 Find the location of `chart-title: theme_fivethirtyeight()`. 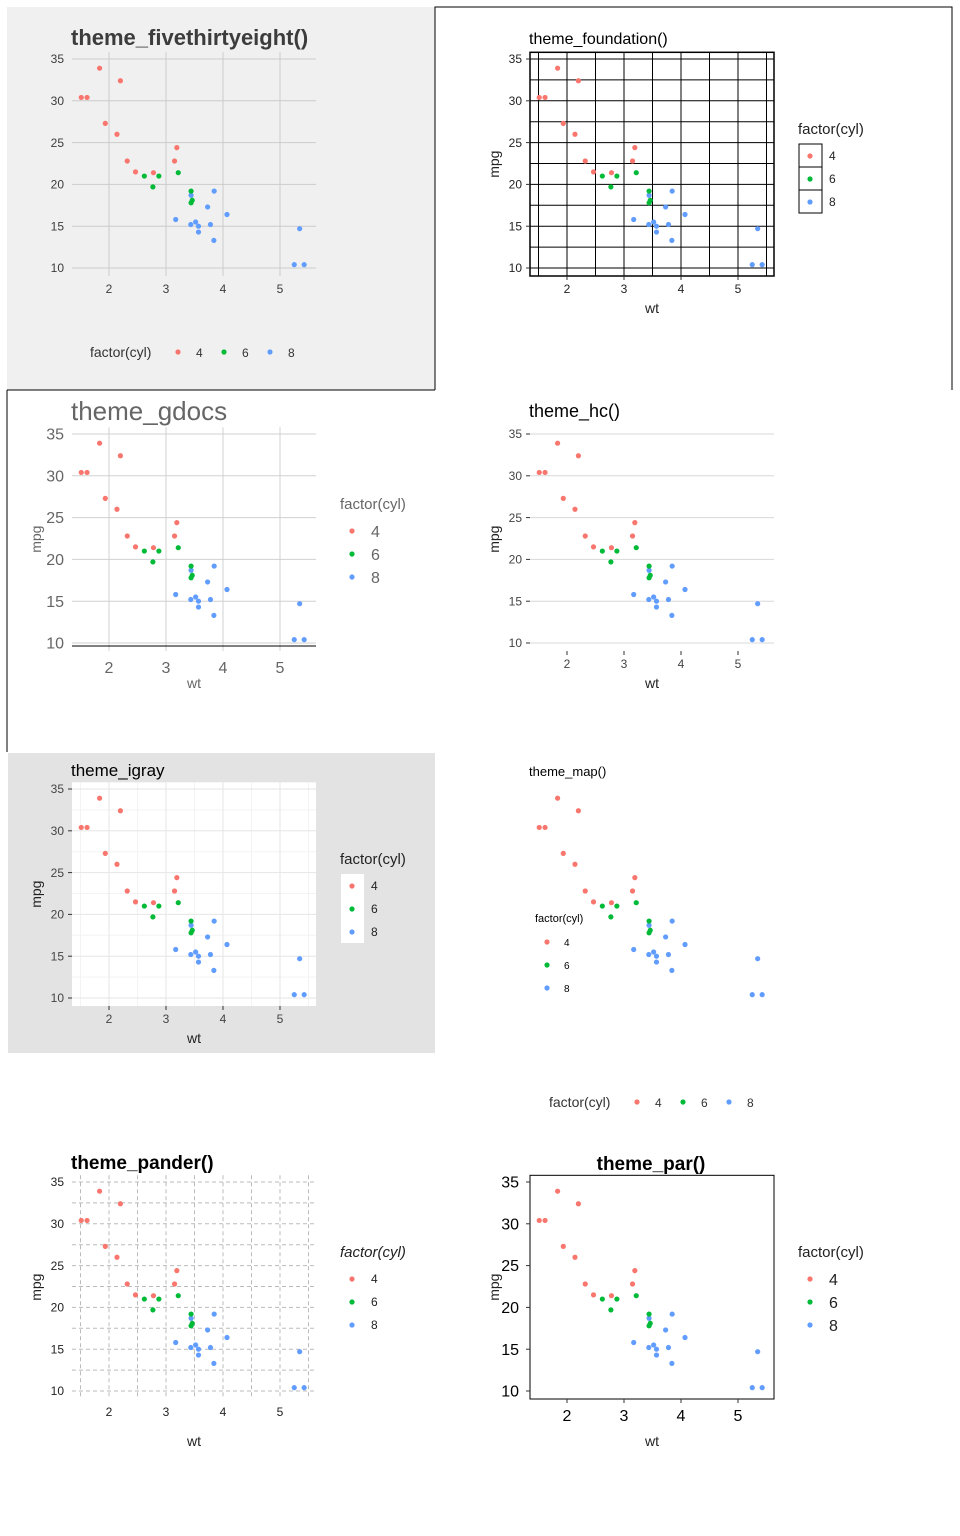

chart-title: theme_fivethirtyeight() is located at coordinates (189, 37).